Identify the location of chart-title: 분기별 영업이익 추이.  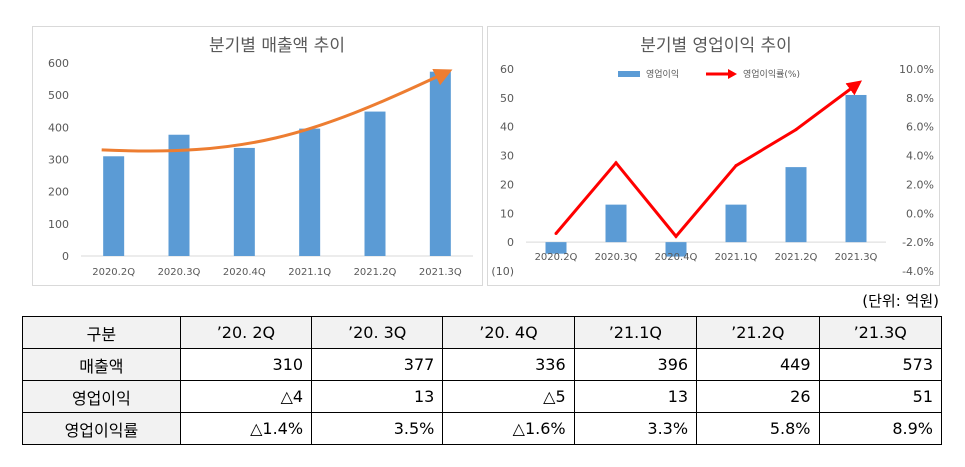
(716, 46).